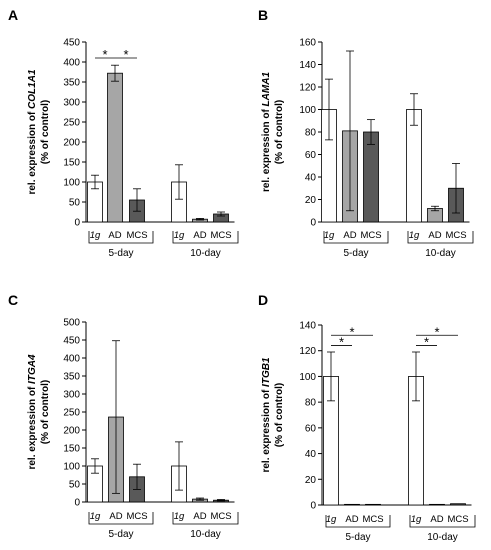  I want to click on y-axis-label-gene: ITGB1, so click(266, 372).